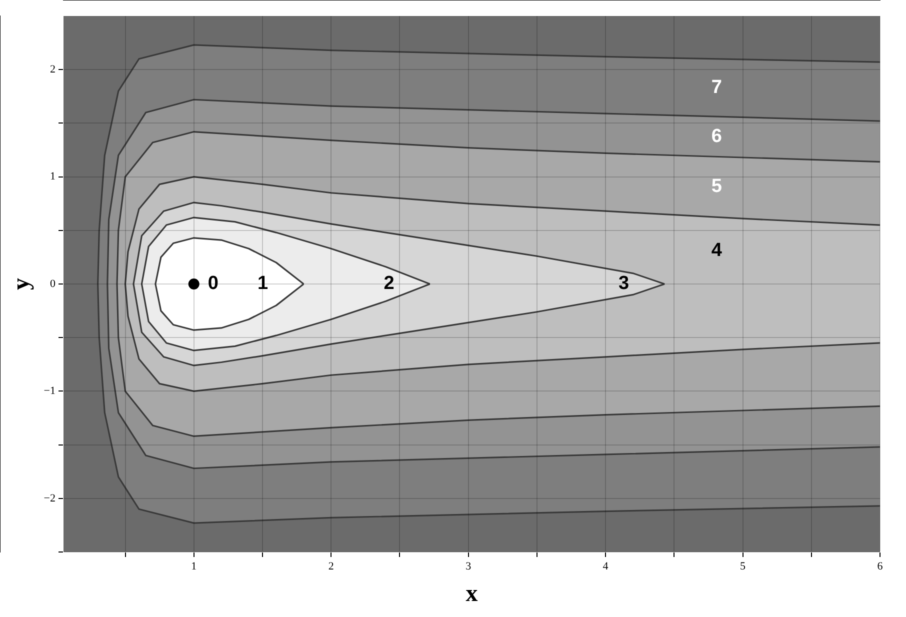 The image size is (906, 617). I want to click on y-tick-label: 1, so click(53, 176).